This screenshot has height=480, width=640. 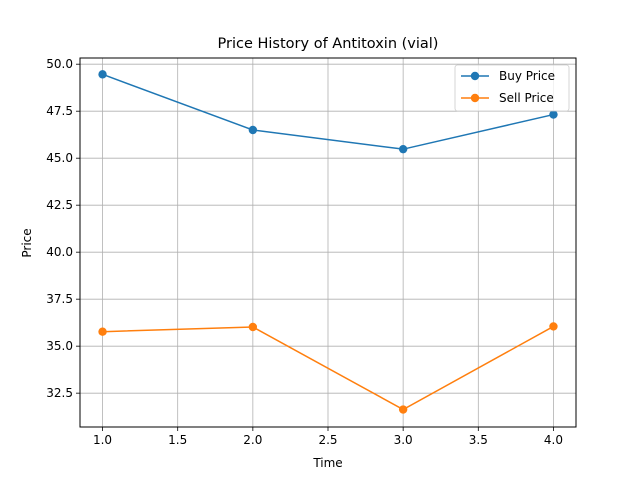 What do you see at coordinates (327, 440) in the screenshot?
I see `x-tick-label: 2.5` at bounding box center [327, 440].